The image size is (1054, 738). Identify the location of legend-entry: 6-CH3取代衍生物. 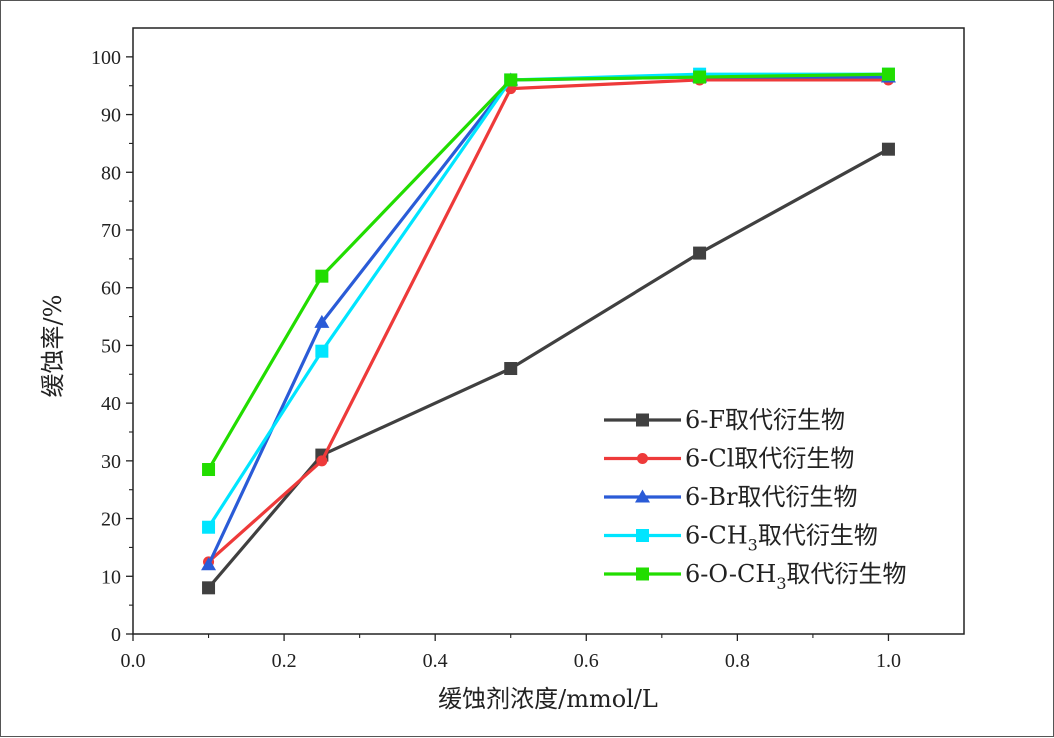
(741, 538).